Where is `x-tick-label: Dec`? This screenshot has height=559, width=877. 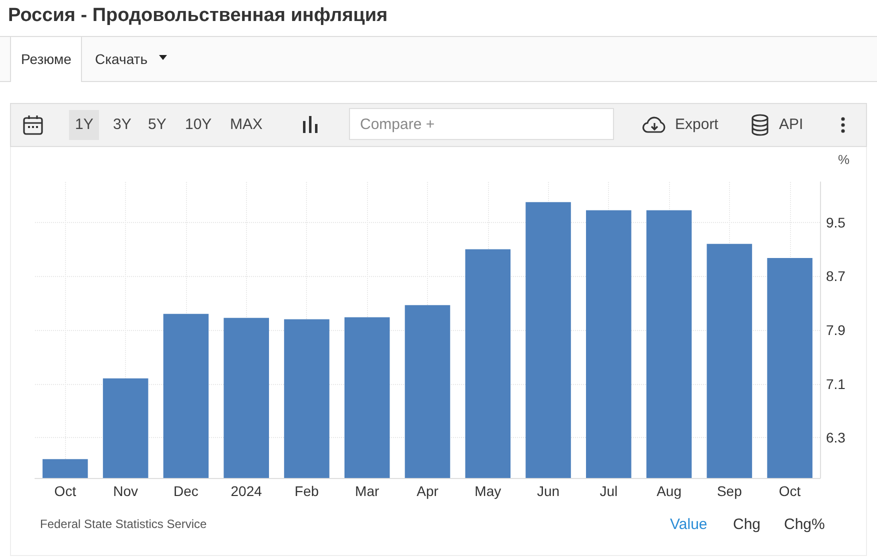
x-tick-label: Dec is located at coordinates (186, 491).